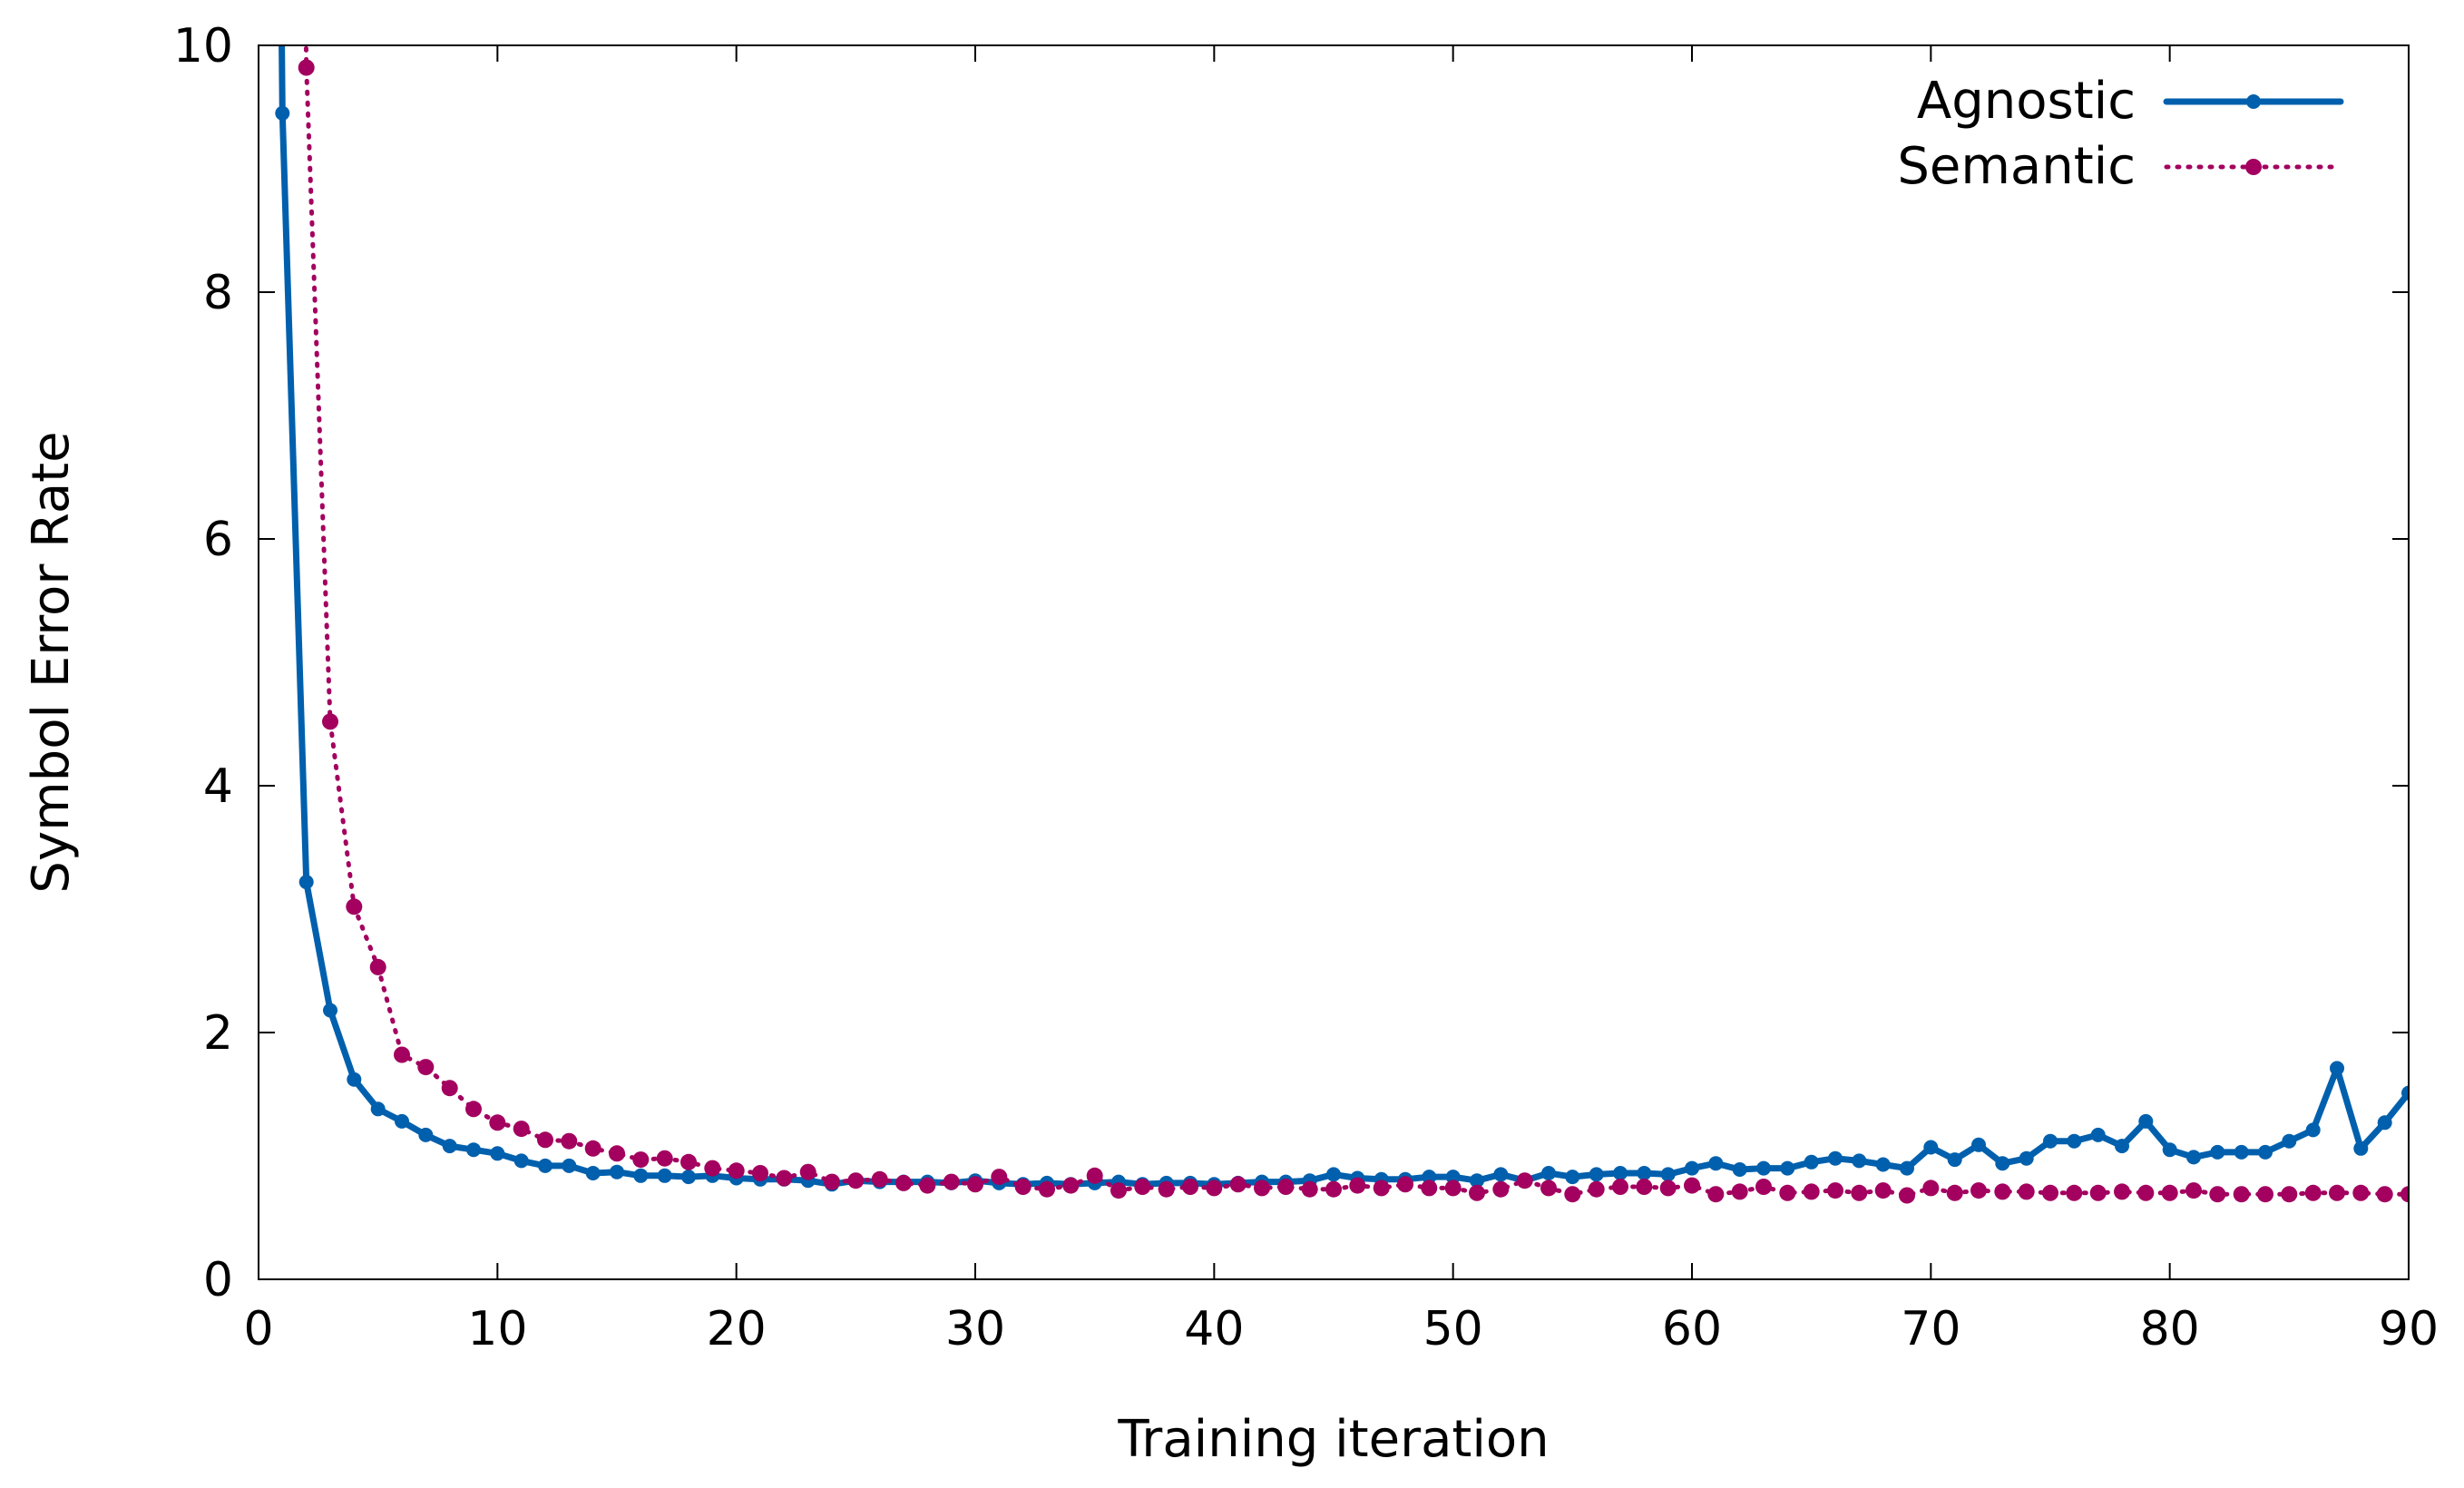 Image resolution: width=2464 pixels, height=1488 pixels. What do you see at coordinates (203, 46) in the screenshot?
I see `y-tick-label: 10` at bounding box center [203, 46].